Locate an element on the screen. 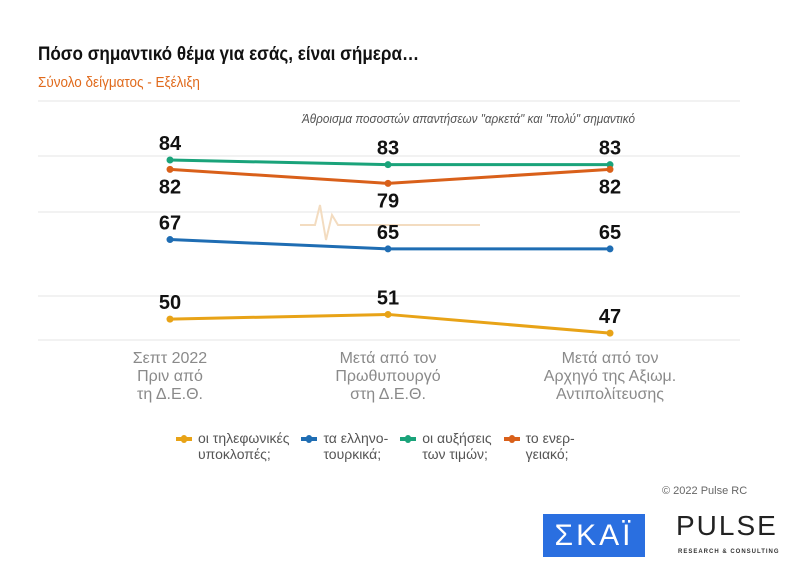 Image resolution: width=787 pixels, height=571 pixels. legend-item: οι τηλεφωνικές υποκλοπές; is located at coordinates (232, 446).